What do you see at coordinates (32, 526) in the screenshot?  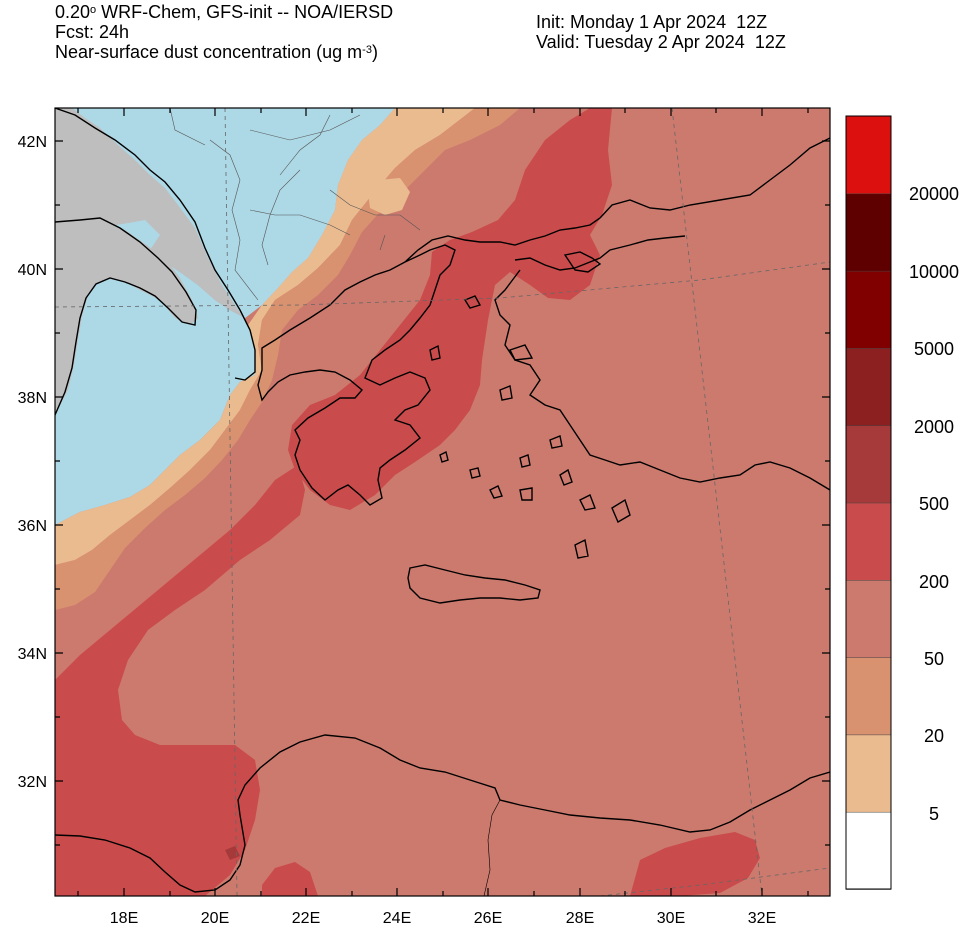 I see `lat-label: 36N` at bounding box center [32, 526].